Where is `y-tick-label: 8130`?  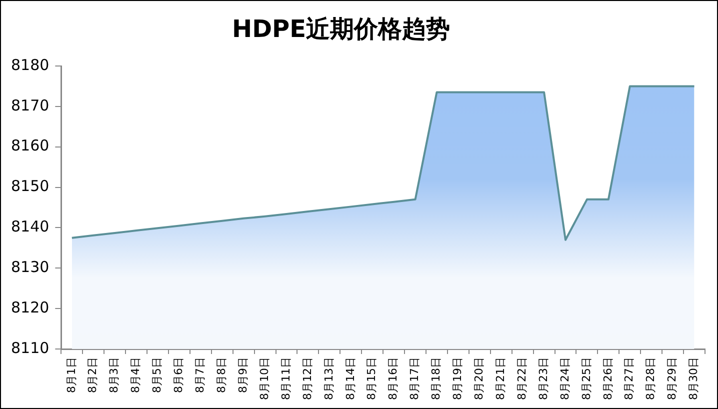
y-tick-label: 8130 is located at coordinates (30, 267).